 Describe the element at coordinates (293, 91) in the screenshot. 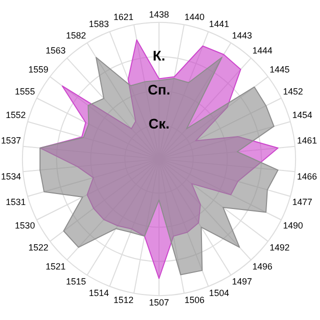

I see `spoke-label: 1452` at that location.